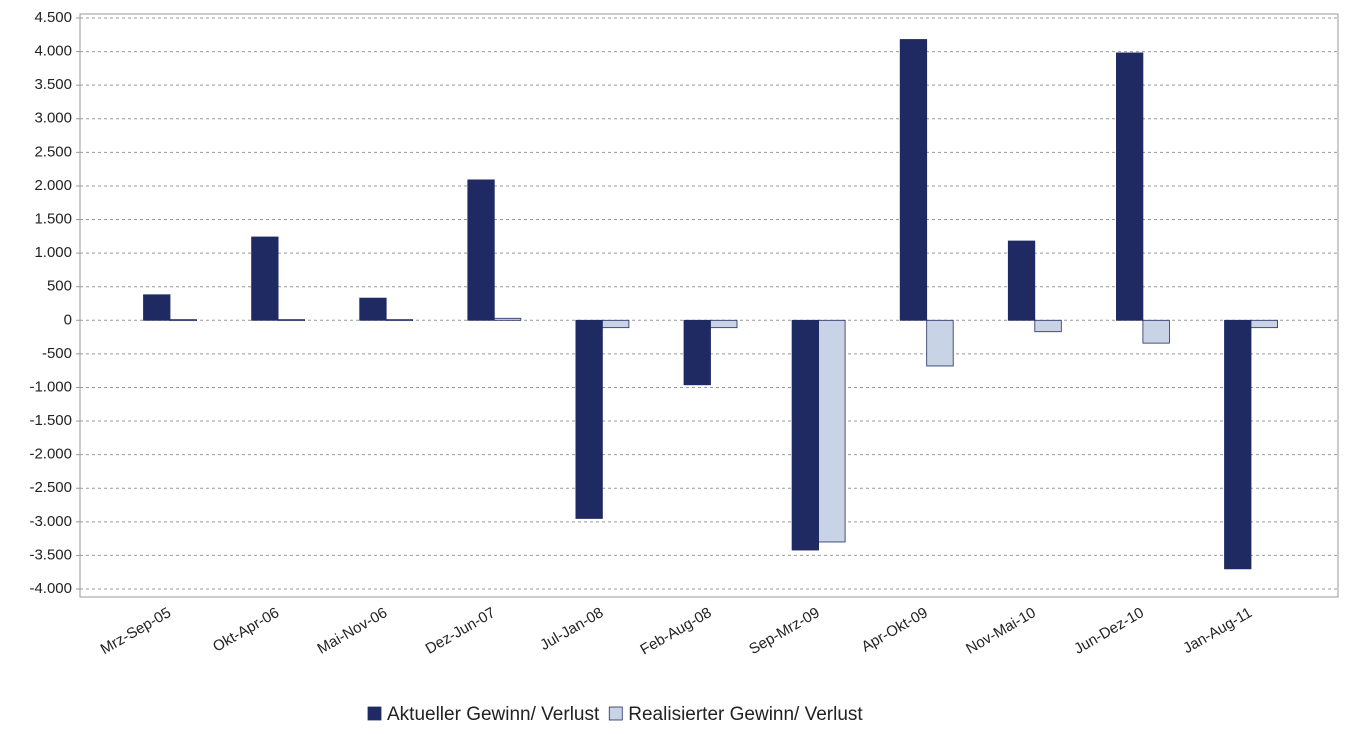 The image size is (1348, 734). I want to click on x-tick-label: Nov-Mai-10, so click(1001, 630).